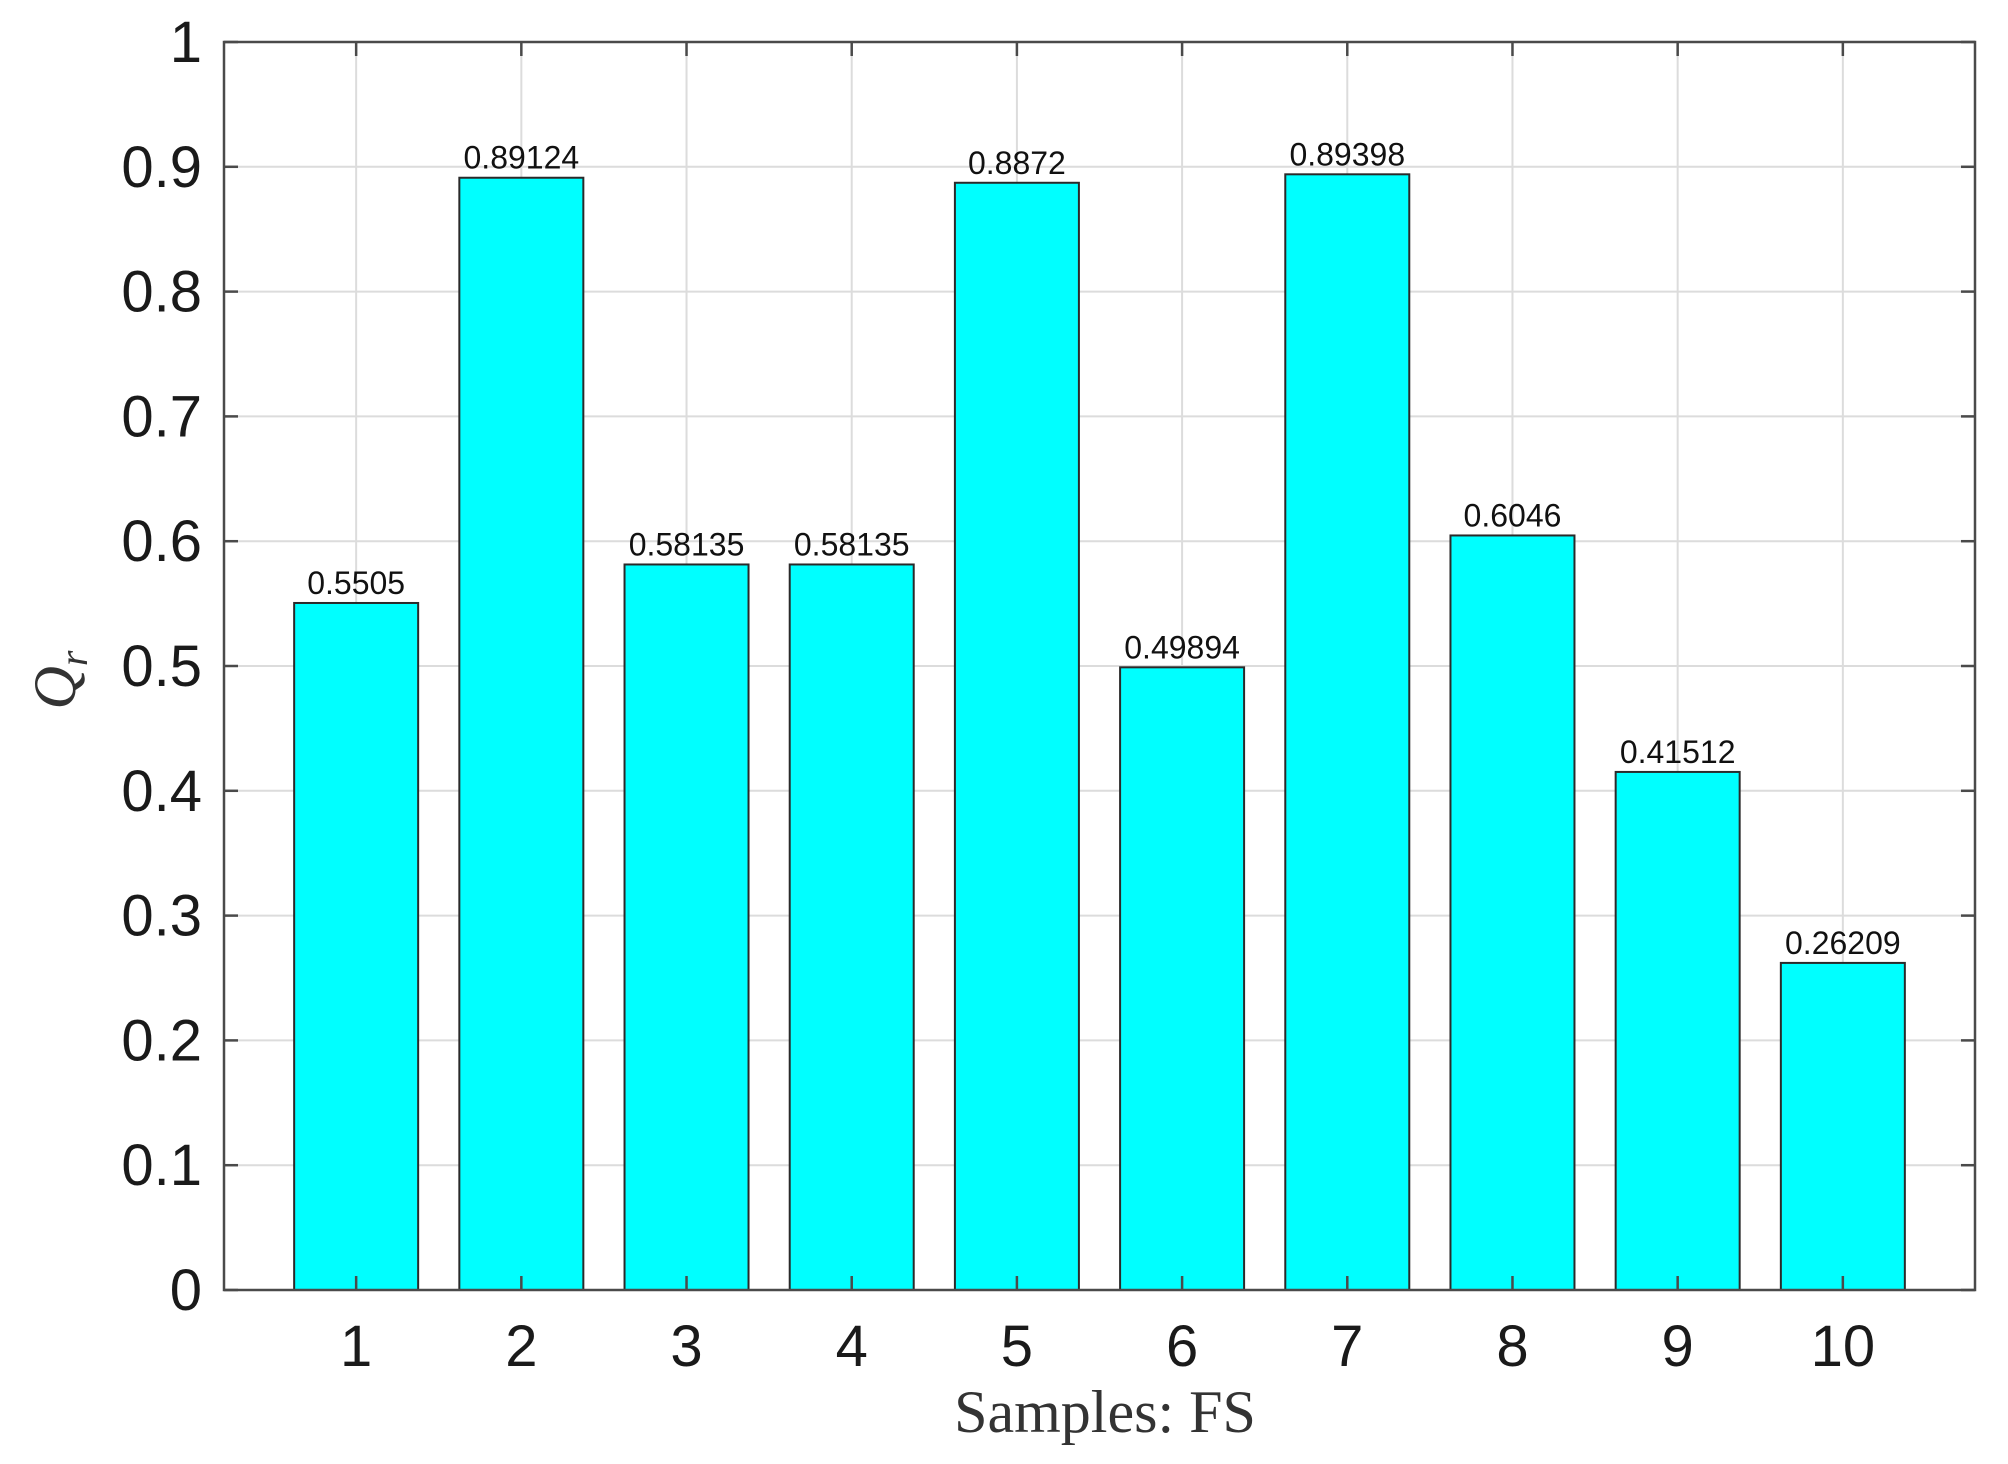 This screenshot has height=1464, width=2008. What do you see at coordinates (356, 583) in the screenshot?
I see `bar-value-label: 0.5505` at bounding box center [356, 583].